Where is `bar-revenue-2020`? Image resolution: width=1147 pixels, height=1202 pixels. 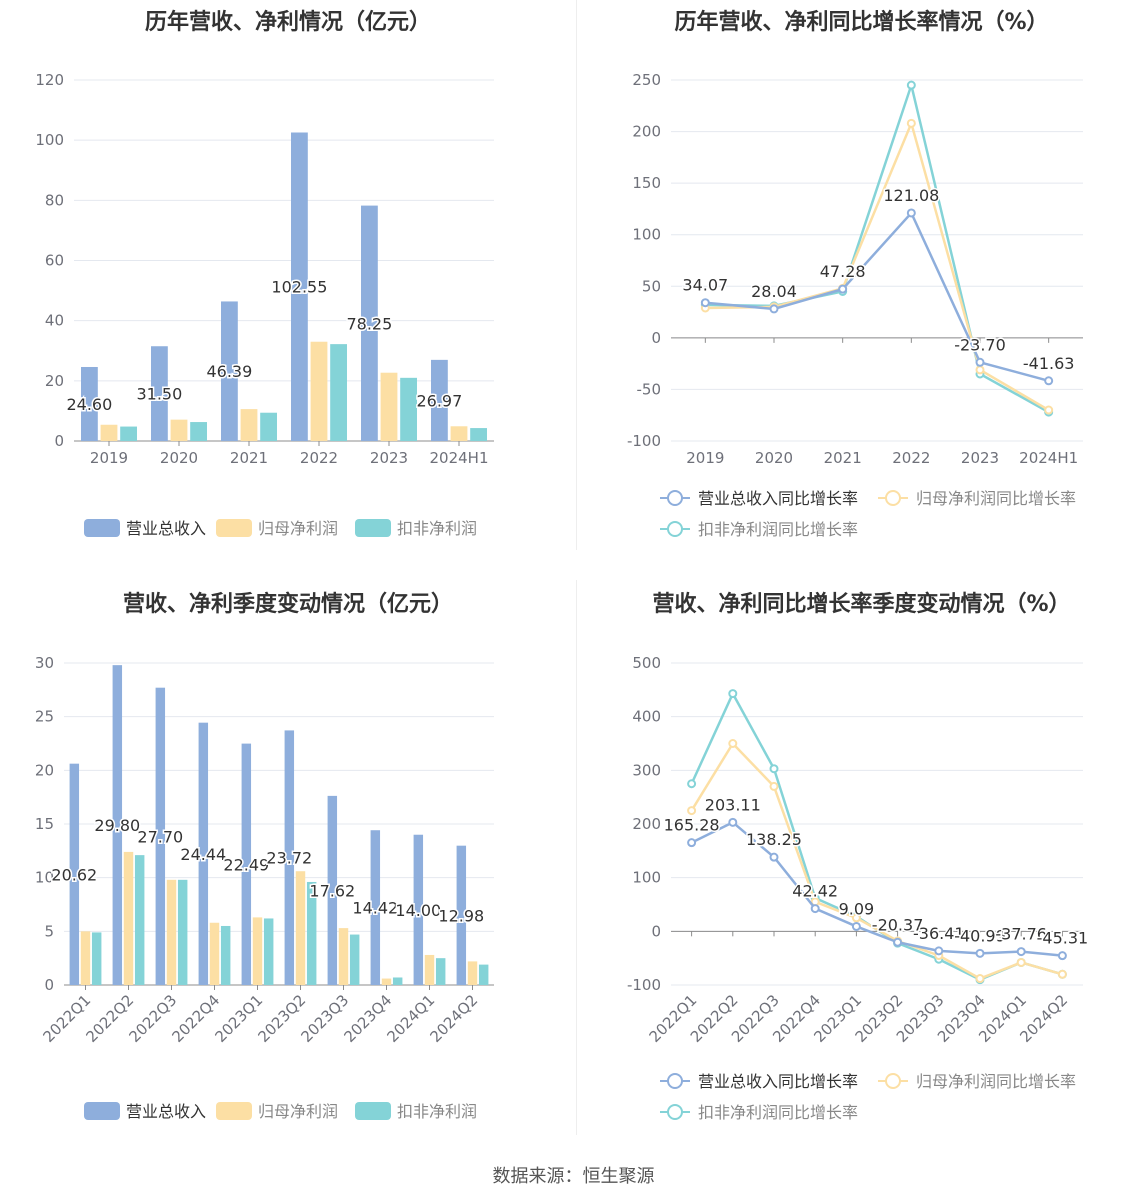 bar-revenue-2020 is located at coordinates (159, 393).